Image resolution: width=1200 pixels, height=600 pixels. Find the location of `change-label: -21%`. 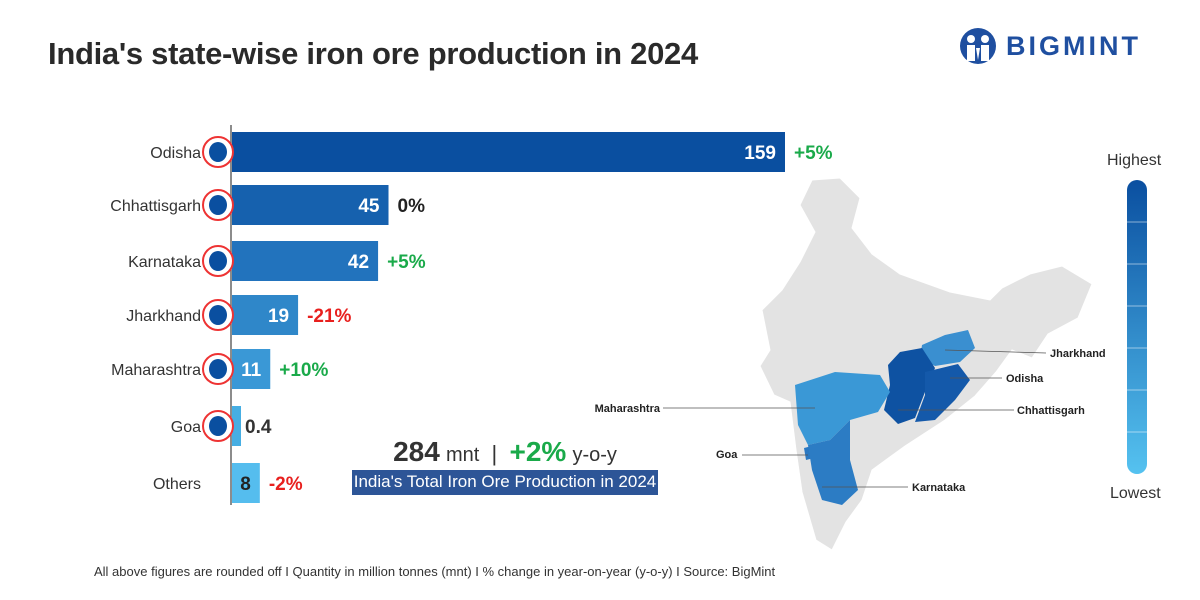

change-label: -21% is located at coordinates (329, 316).